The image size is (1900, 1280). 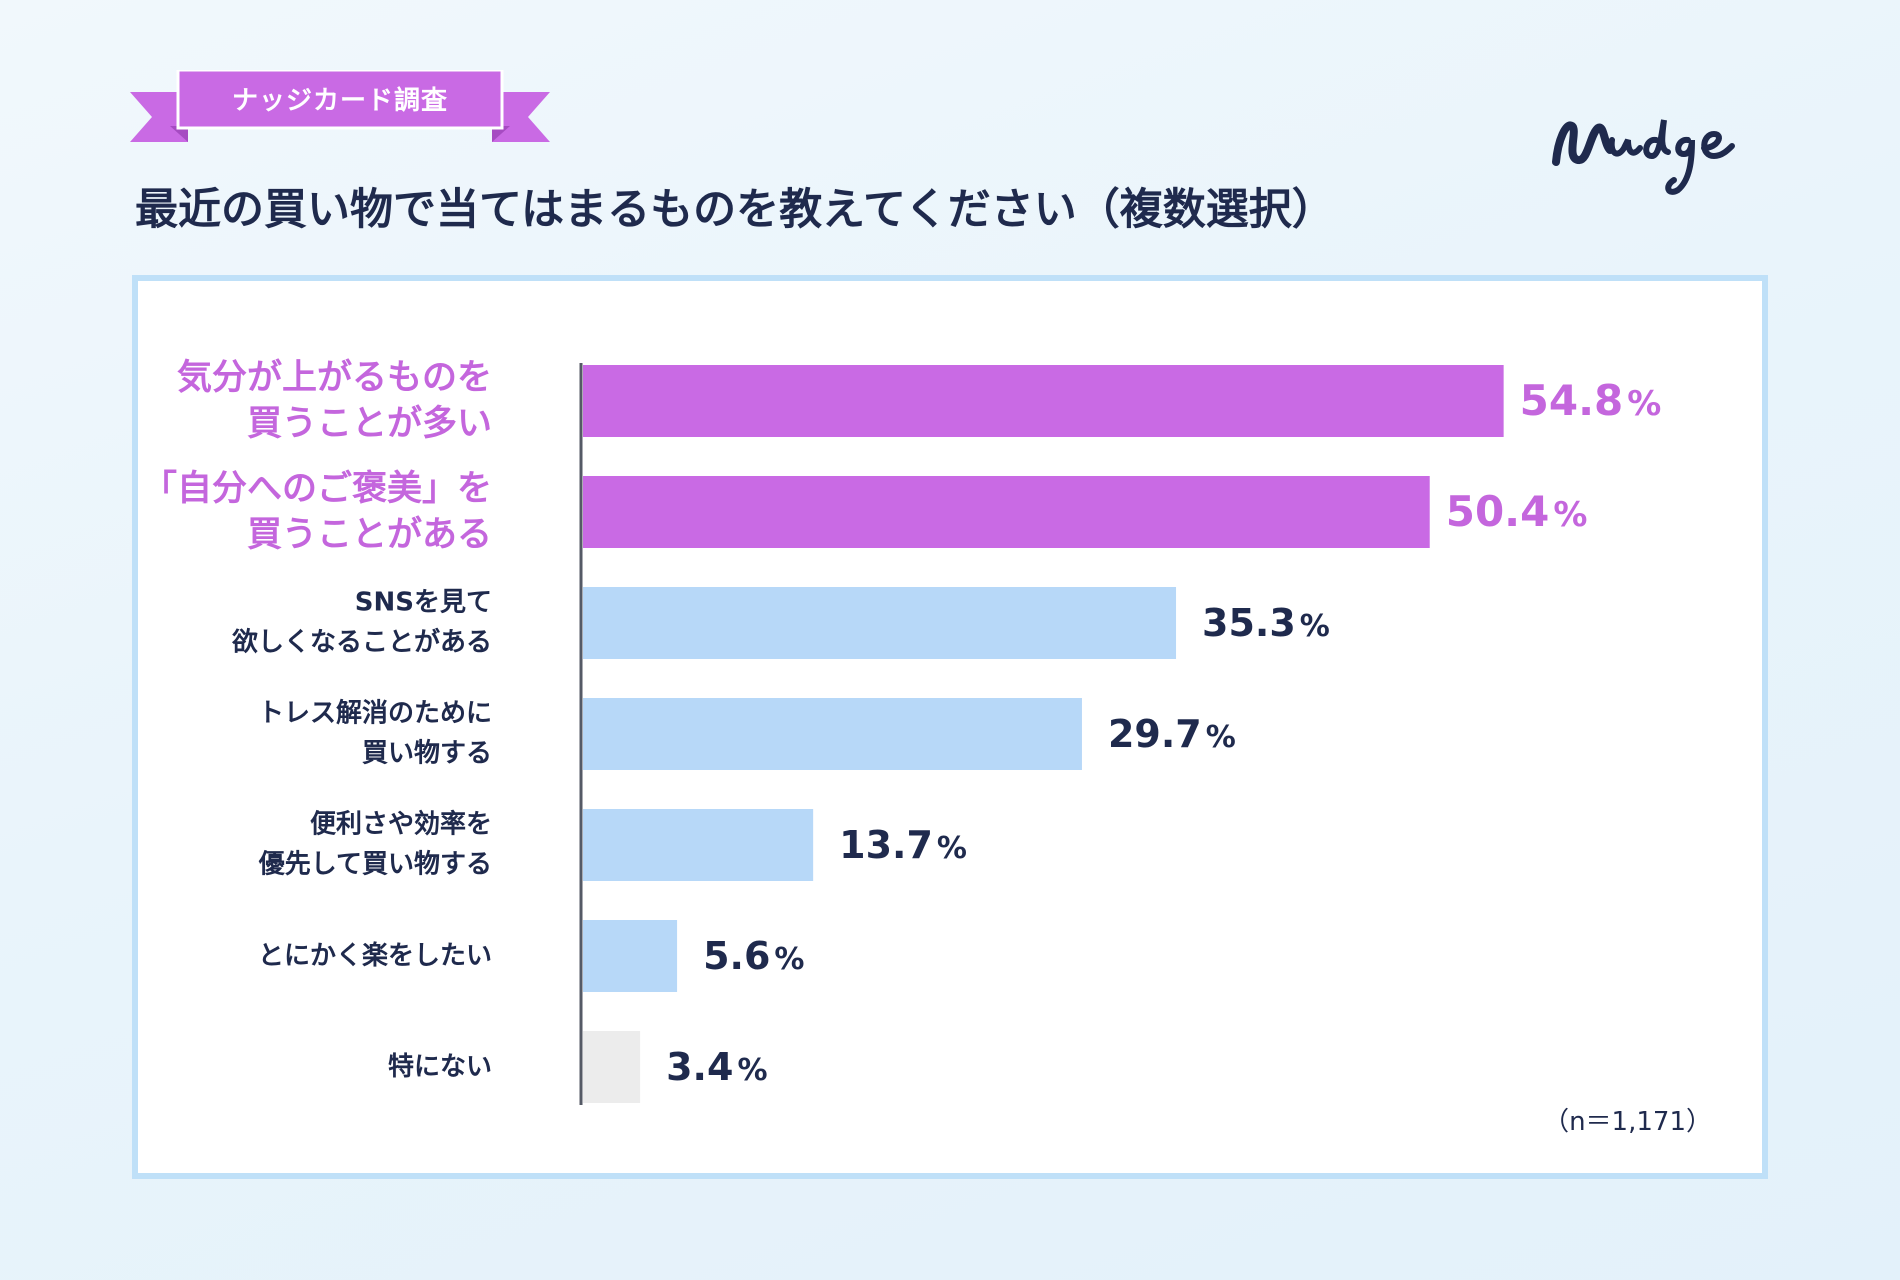 What do you see at coordinates (179, 134) in the screenshot?
I see `ribbon-left-fold` at bounding box center [179, 134].